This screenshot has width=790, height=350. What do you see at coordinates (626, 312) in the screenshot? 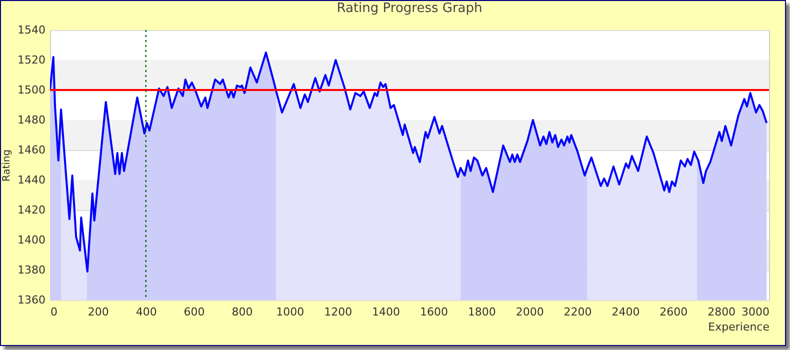
I see `x-tick-label: 2400` at bounding box center [626, 312].